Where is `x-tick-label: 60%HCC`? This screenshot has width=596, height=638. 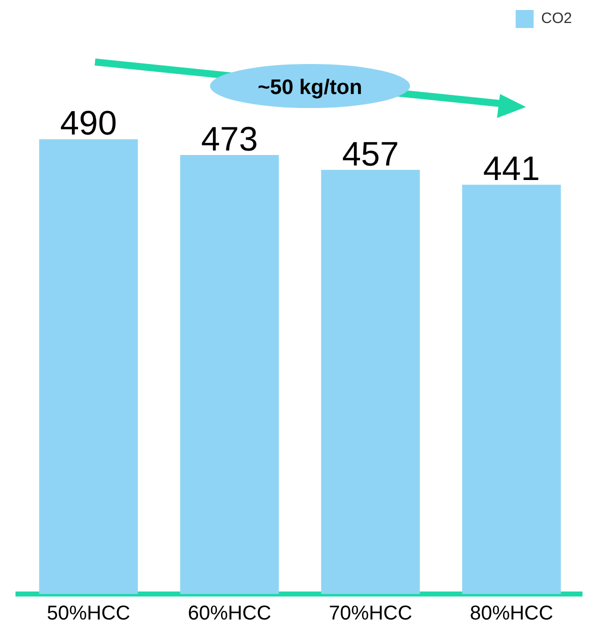
x-tick-label: 60%HCC is located at coordinates (230, 613).